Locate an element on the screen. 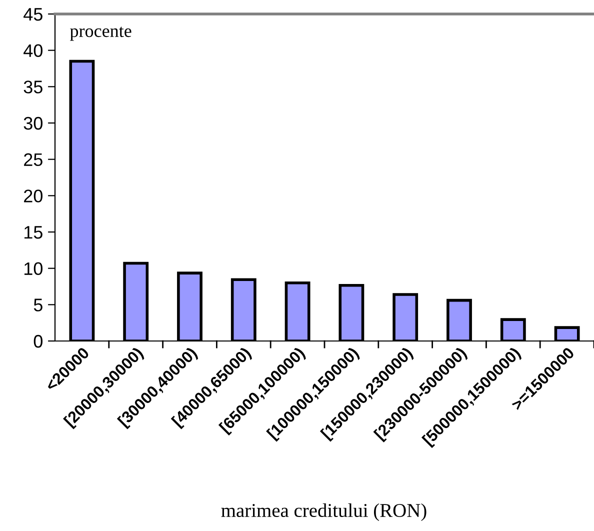 This screenshot has width=594, height=531. x-axis-title: marimea creditului (RON) is located at coordinates (323, 512).